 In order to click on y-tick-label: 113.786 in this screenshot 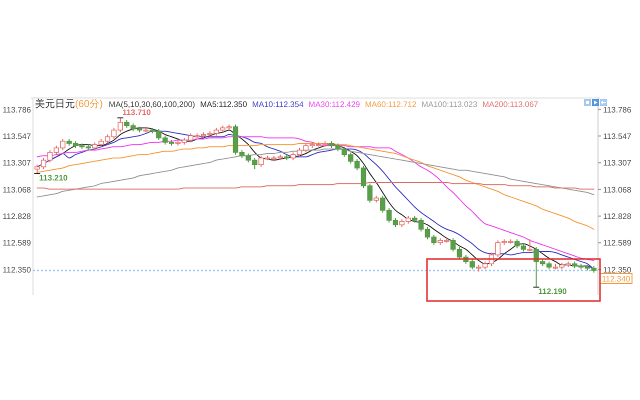, I will do `click(617, 109)`.